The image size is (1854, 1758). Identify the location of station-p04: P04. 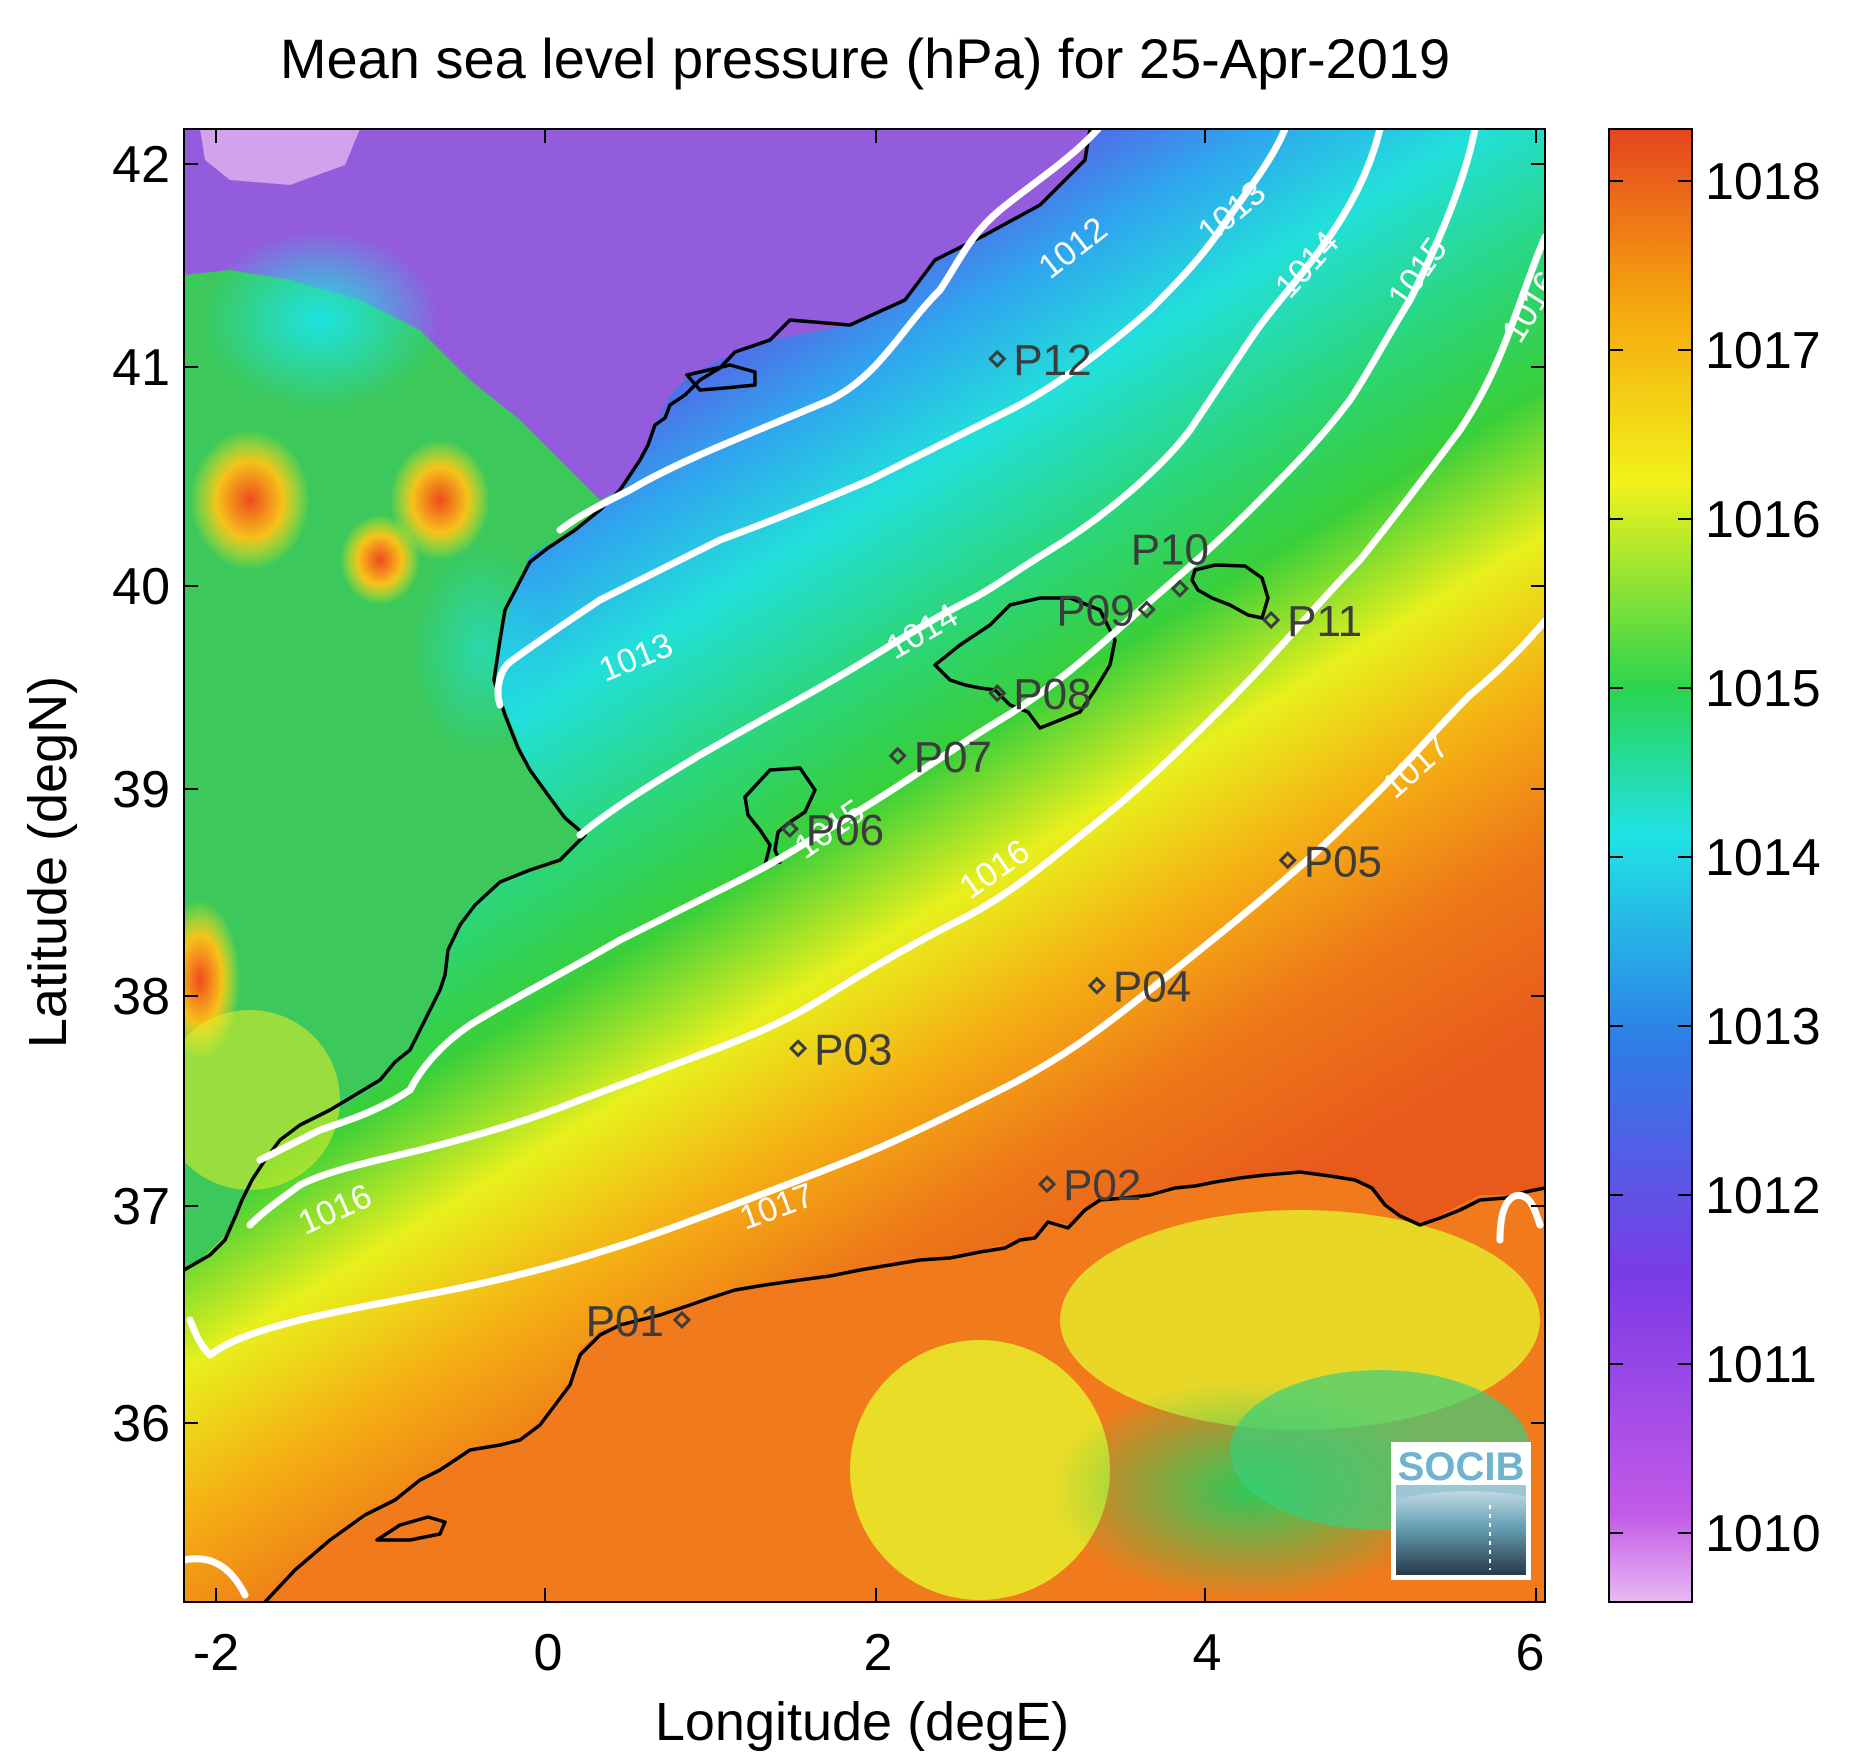
(1139, 987).